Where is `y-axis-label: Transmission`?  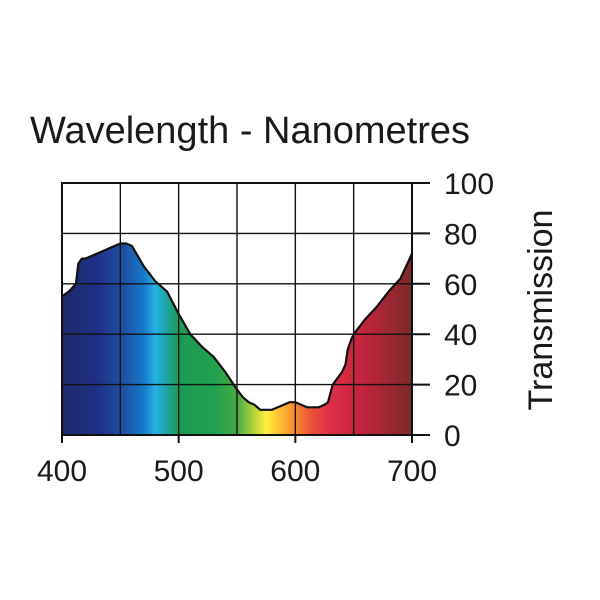
y-axis-label: Transmission is located at coordinates (541, 310).